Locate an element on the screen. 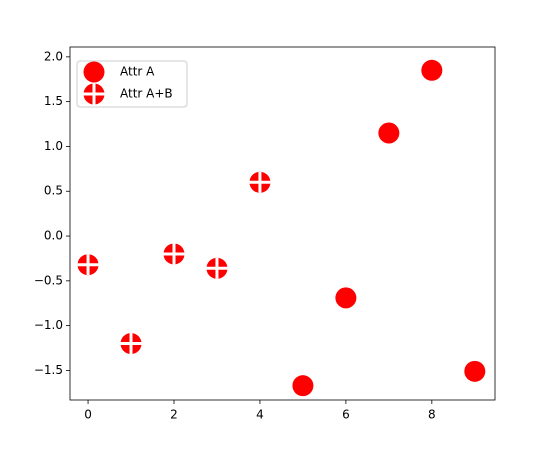 The height and width of the screenshot is (450, 550). y-tick-label: 0.5 is located at coordinates (53, 191).